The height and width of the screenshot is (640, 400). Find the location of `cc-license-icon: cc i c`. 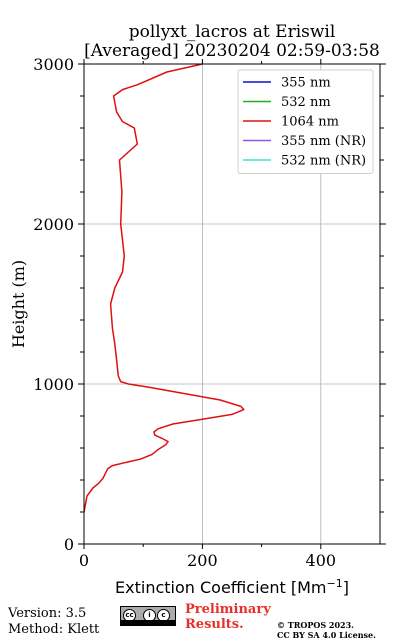

cc-license-icon: cc i c is located at coordinates (148, 616).